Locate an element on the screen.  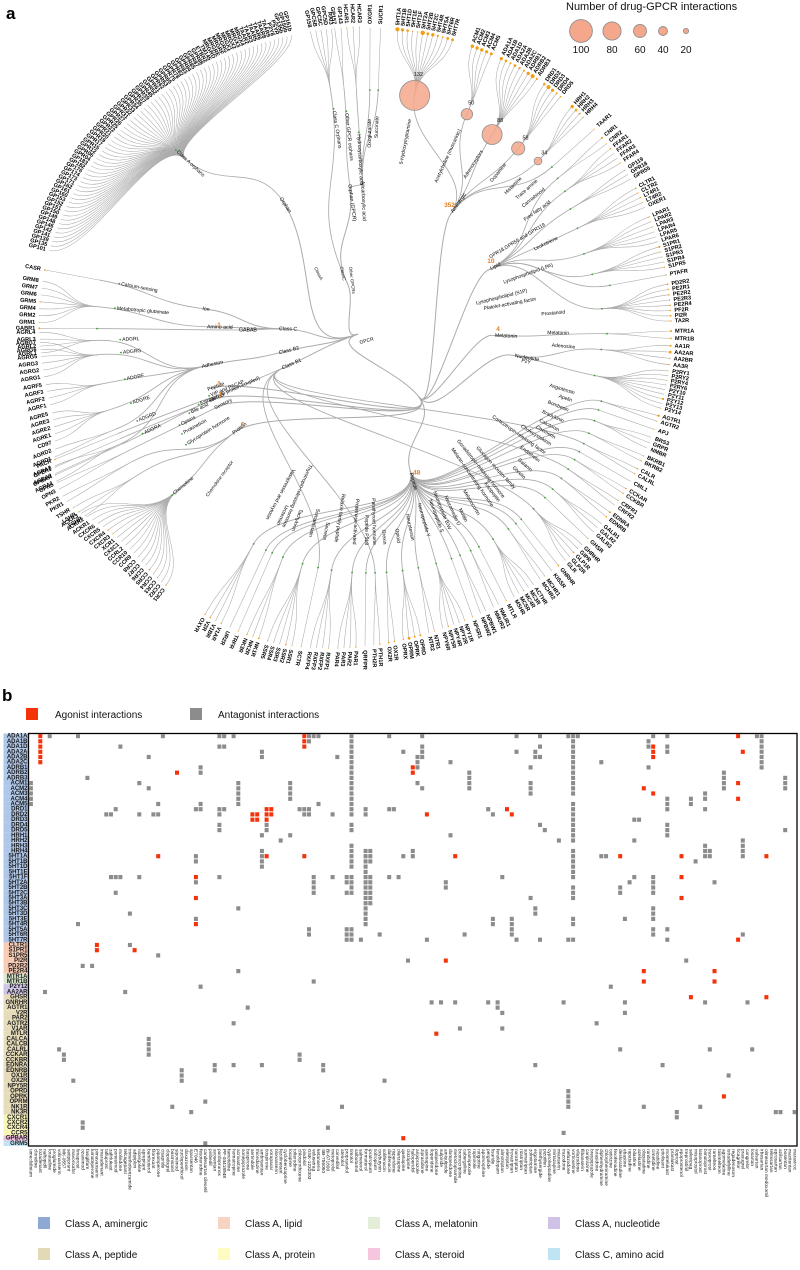
svg-text: MTLR is located at coordinates (19, 1034).